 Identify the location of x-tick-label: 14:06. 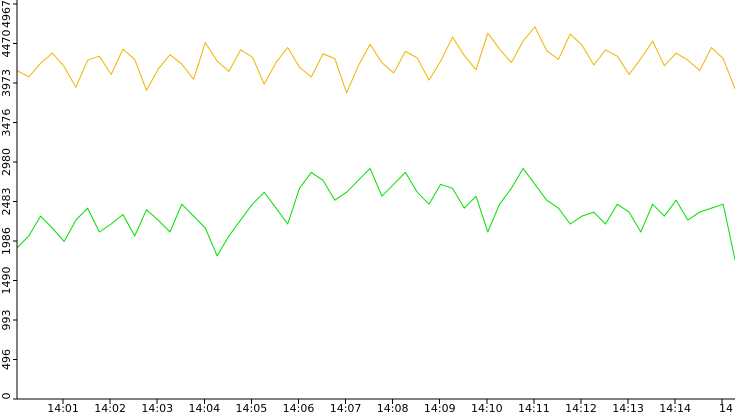
(299, 408).